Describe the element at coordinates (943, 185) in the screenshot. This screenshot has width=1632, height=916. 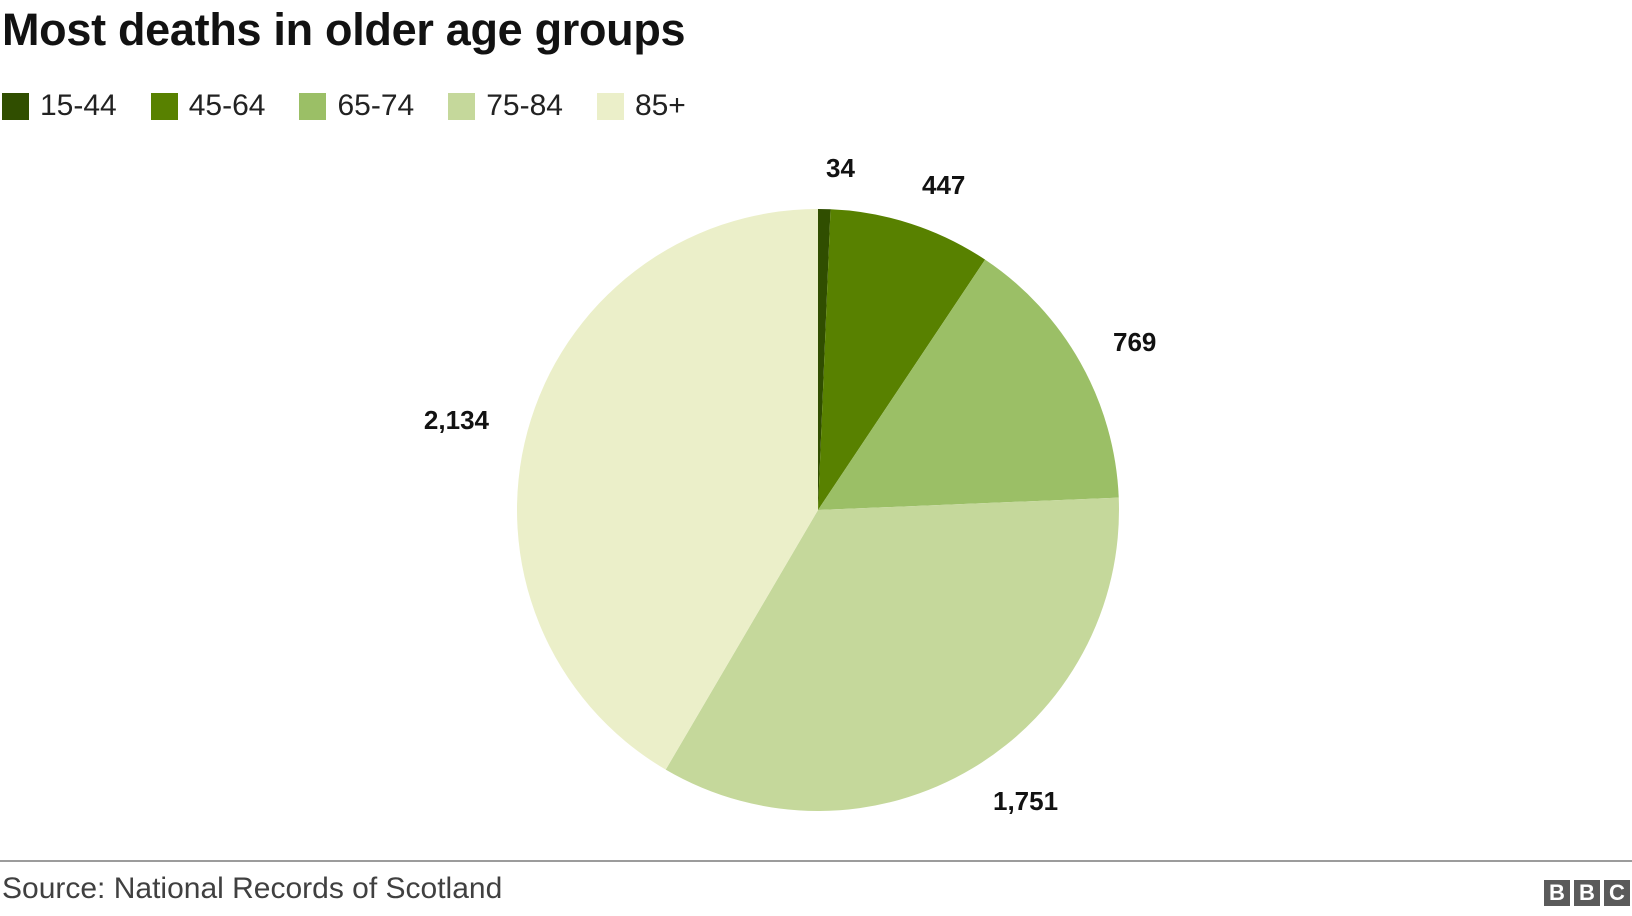
I see `slice-label-45-64: 447` at that location.